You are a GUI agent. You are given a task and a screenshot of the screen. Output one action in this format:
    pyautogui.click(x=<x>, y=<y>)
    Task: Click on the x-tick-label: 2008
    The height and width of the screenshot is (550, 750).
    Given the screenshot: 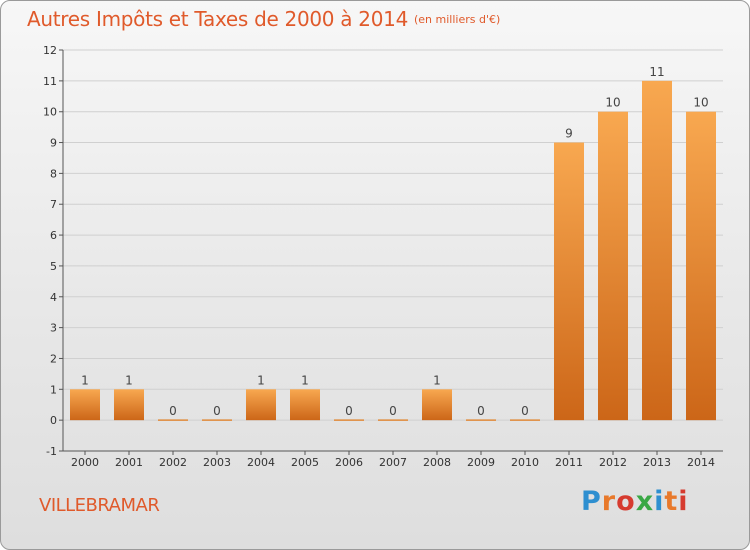 What is the action you would take?
    pyautogui.click(x=437, y=462)
    